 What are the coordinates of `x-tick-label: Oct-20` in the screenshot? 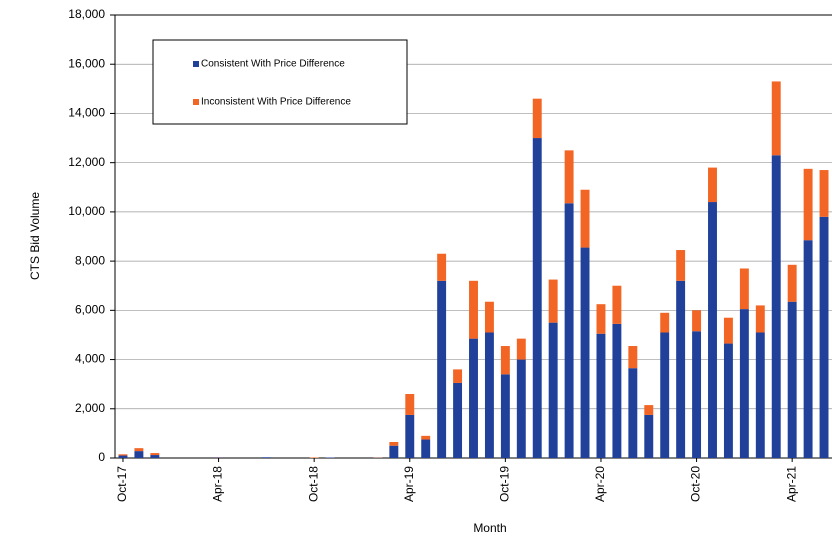 It's located at (696, 484).